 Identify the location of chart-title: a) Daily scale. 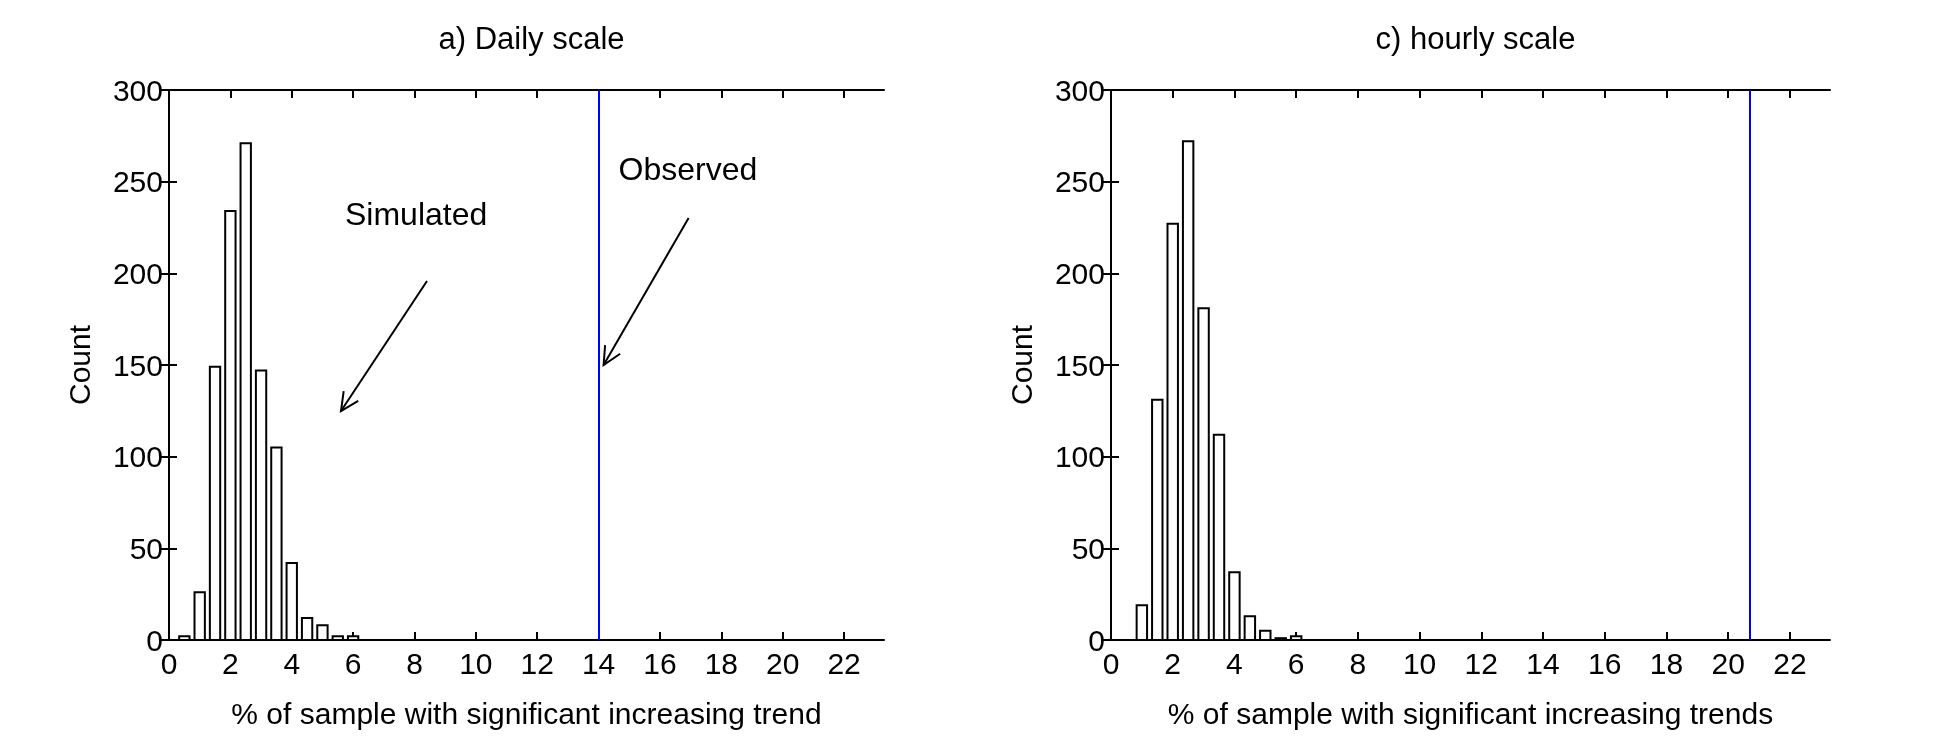
(531, 38).